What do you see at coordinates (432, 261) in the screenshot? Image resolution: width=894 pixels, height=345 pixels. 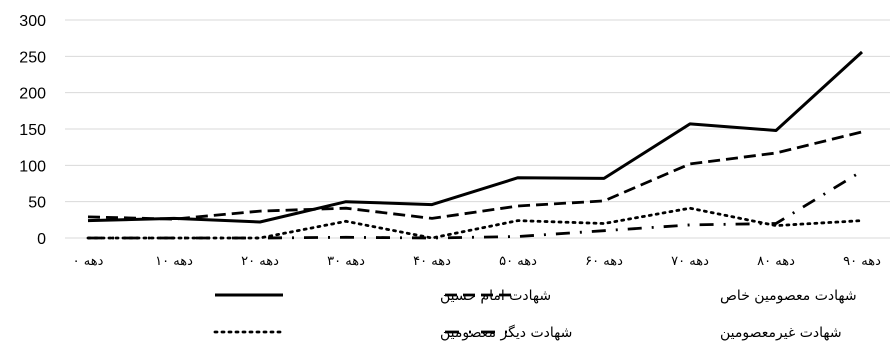 I see `x-tick-label: دهه ۴۰` at bounding box center [432, 261].